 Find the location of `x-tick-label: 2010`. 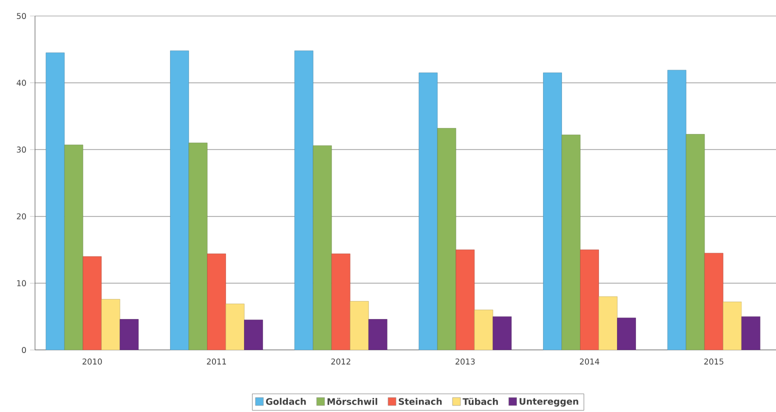

x-tick-label: 2010 is located at coordinates (92, 361).